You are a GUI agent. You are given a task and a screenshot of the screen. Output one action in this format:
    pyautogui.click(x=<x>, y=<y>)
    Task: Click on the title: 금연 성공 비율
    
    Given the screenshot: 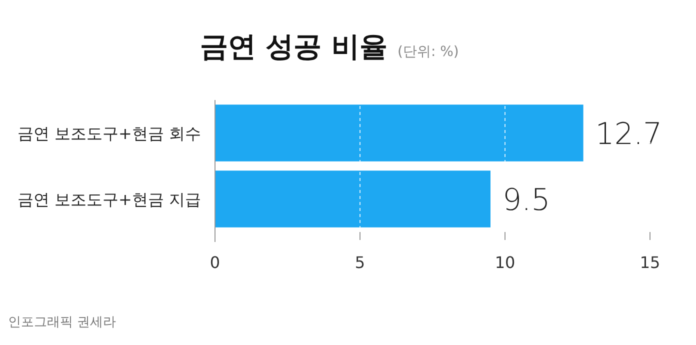 What is the action you would take?
    pyautogui.click(x=294, y=46)
    